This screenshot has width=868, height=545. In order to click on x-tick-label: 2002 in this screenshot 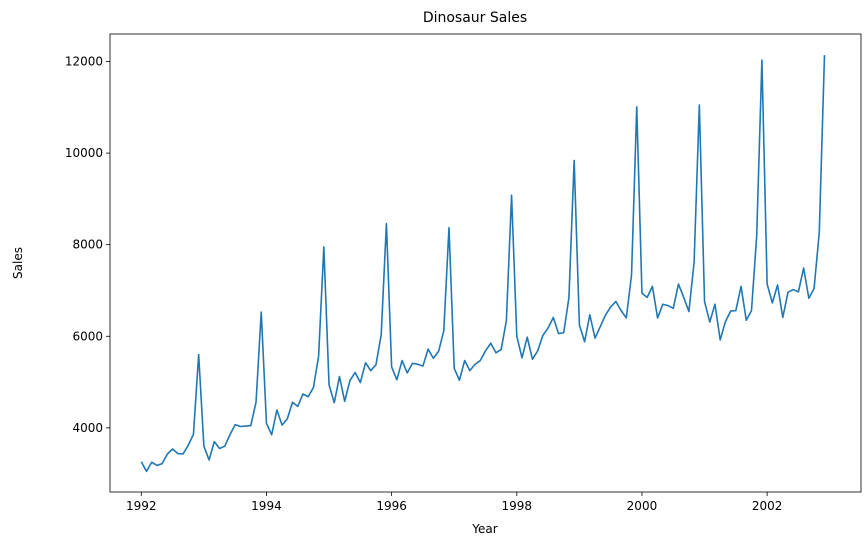, I will do `click(767, 506)`.